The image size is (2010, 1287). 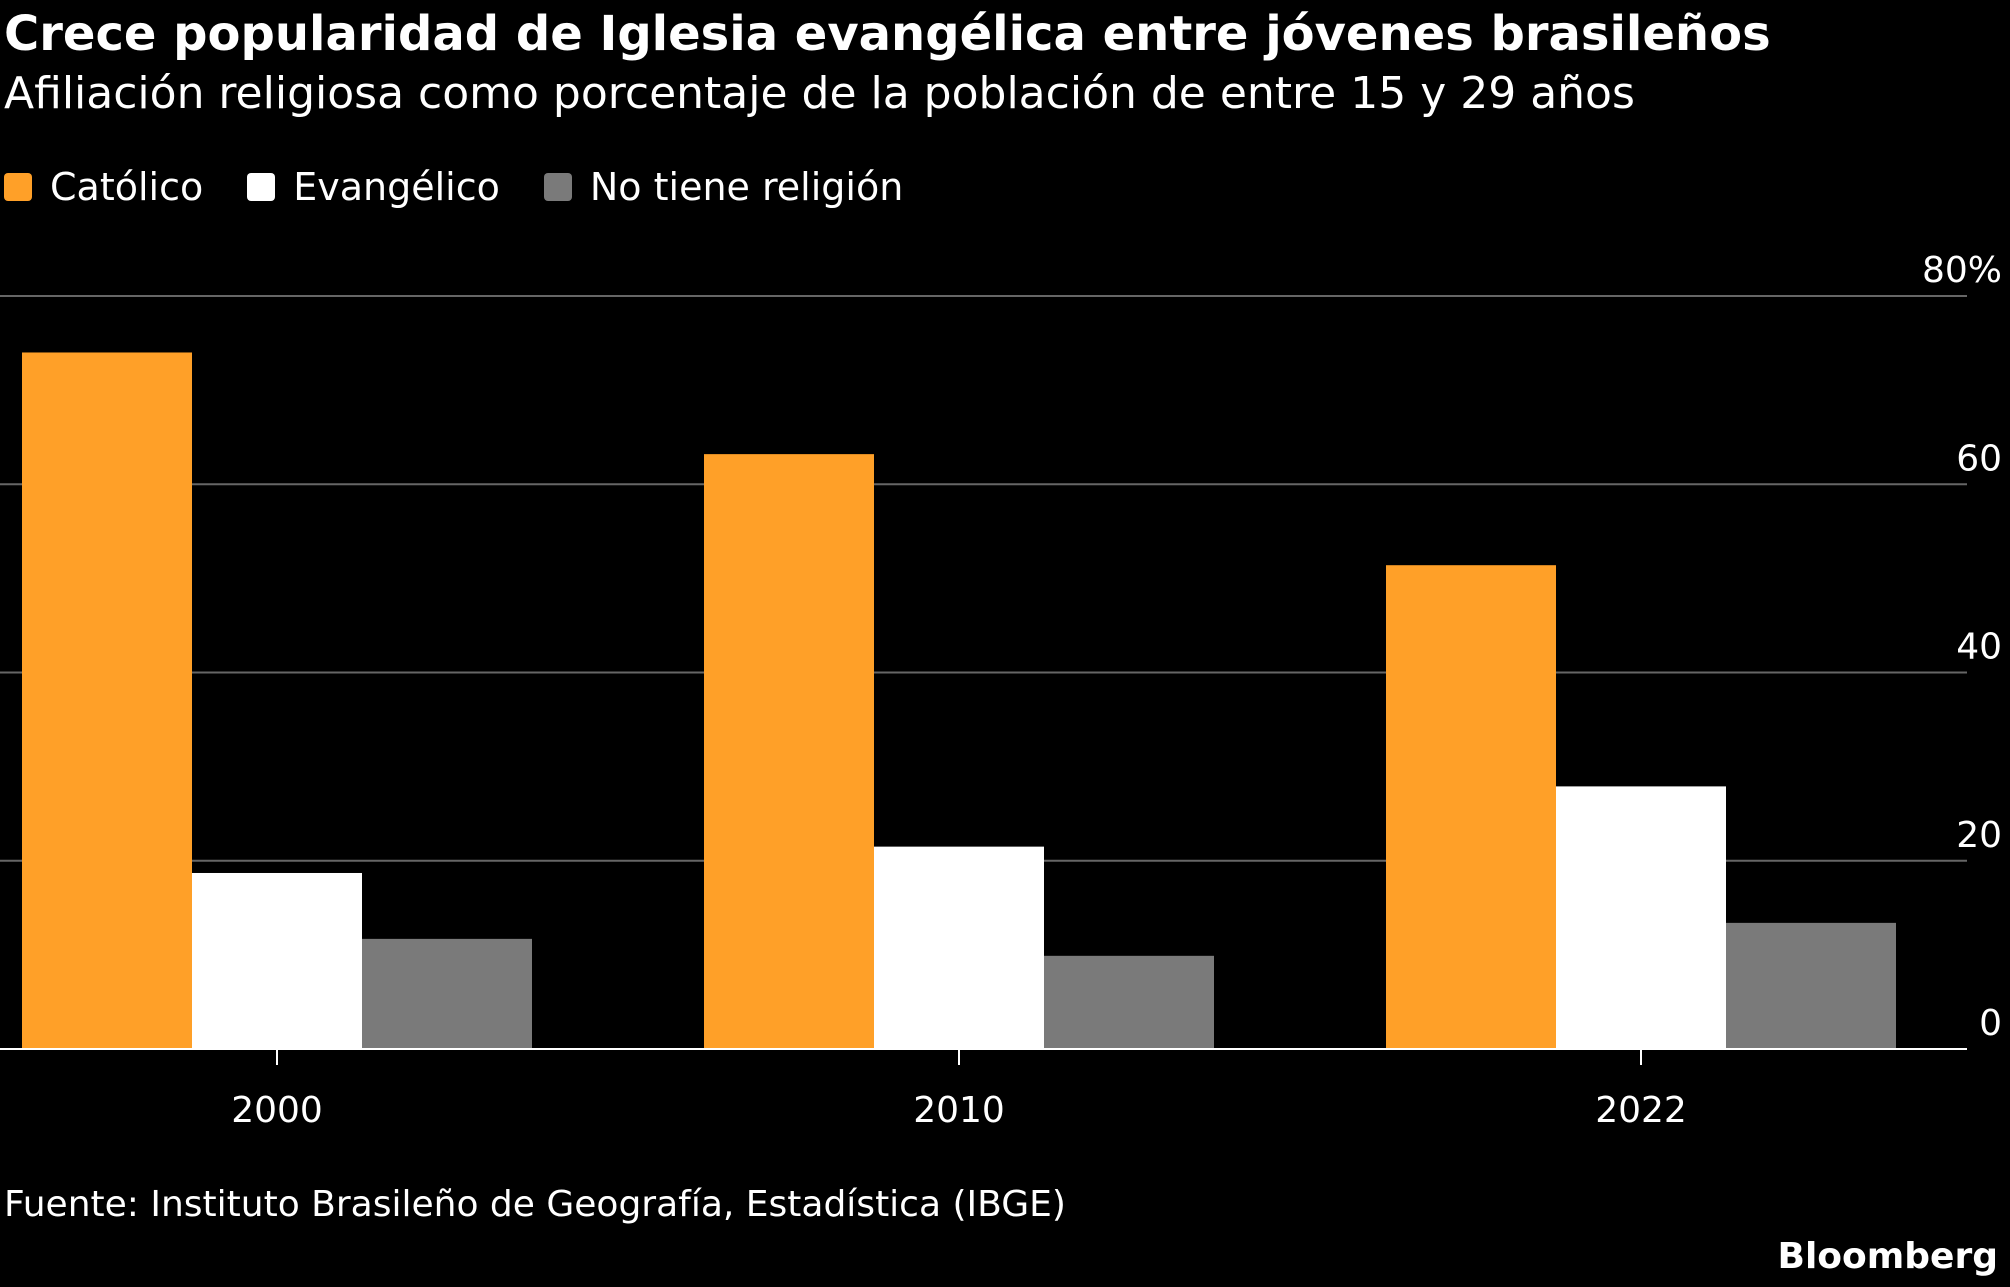 What do you see at coordinates (1811, 985) in the screenshot?
I see `bar-no-tiene-religión-2022` at bounding box center [1811, 985].